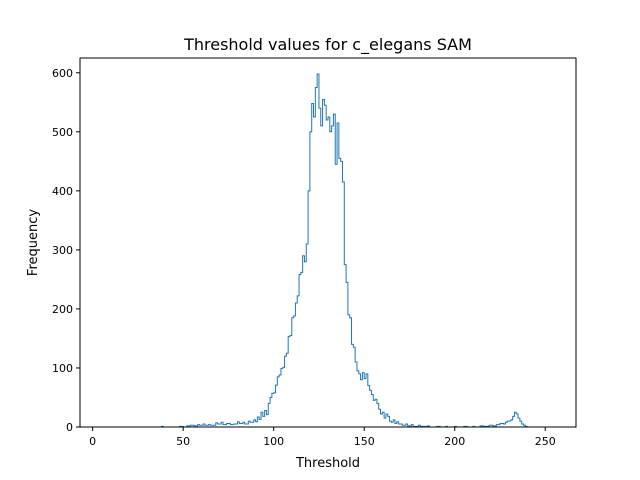  Describe the element at coordinates (62, 309) in the screenshot. I see `y-tick-label: 200` at that location.